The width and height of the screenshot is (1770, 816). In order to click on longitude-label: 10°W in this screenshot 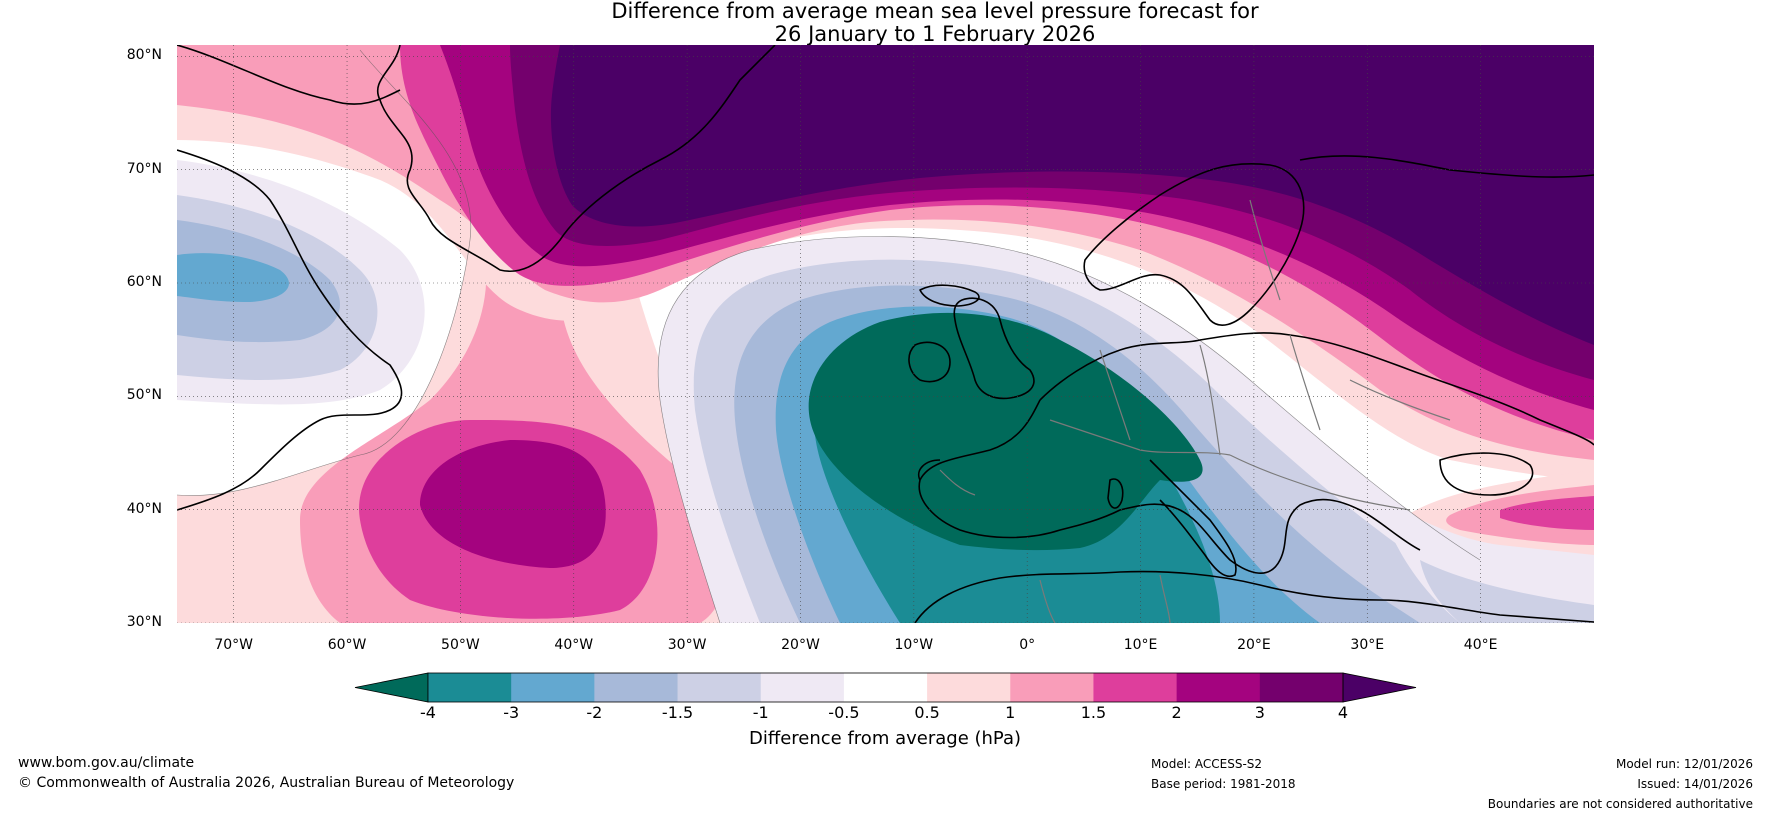, I will do `click(914, 645)`.